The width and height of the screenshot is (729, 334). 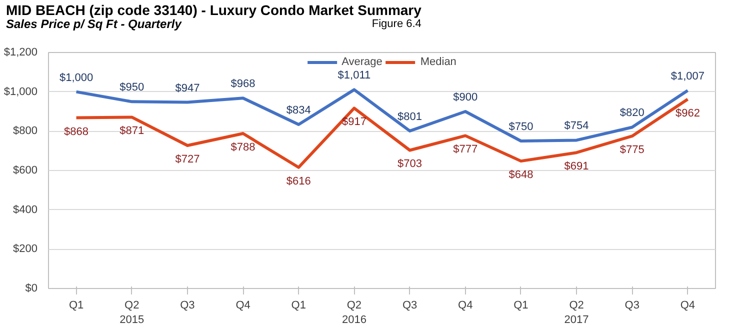 What do you see at coordinates (410, 164) in the screenshot?
I see `data-label: $703` at bounding box center [410, 164].